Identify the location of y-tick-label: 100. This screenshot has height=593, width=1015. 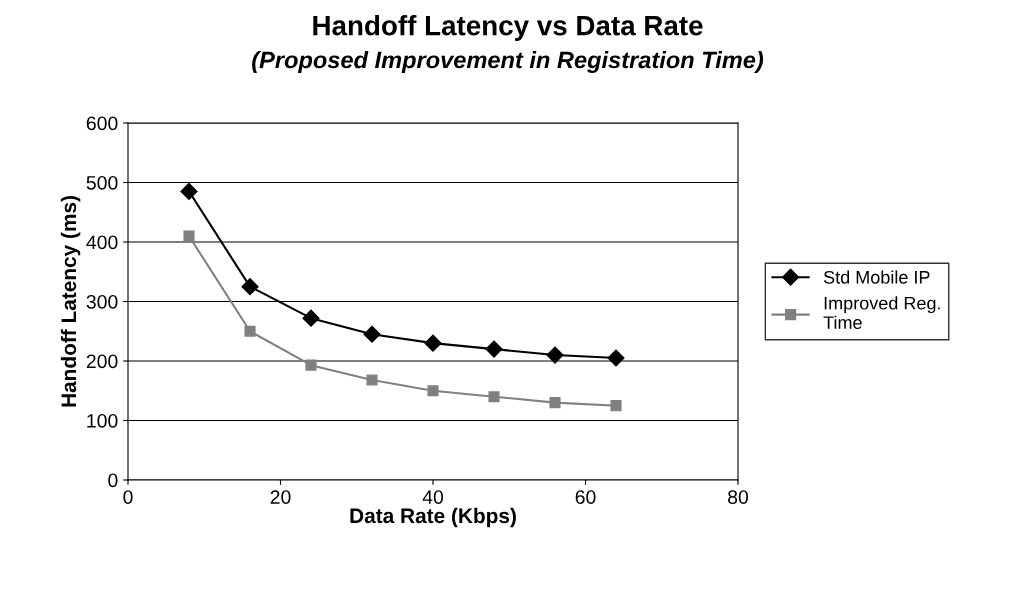
(102, 420).